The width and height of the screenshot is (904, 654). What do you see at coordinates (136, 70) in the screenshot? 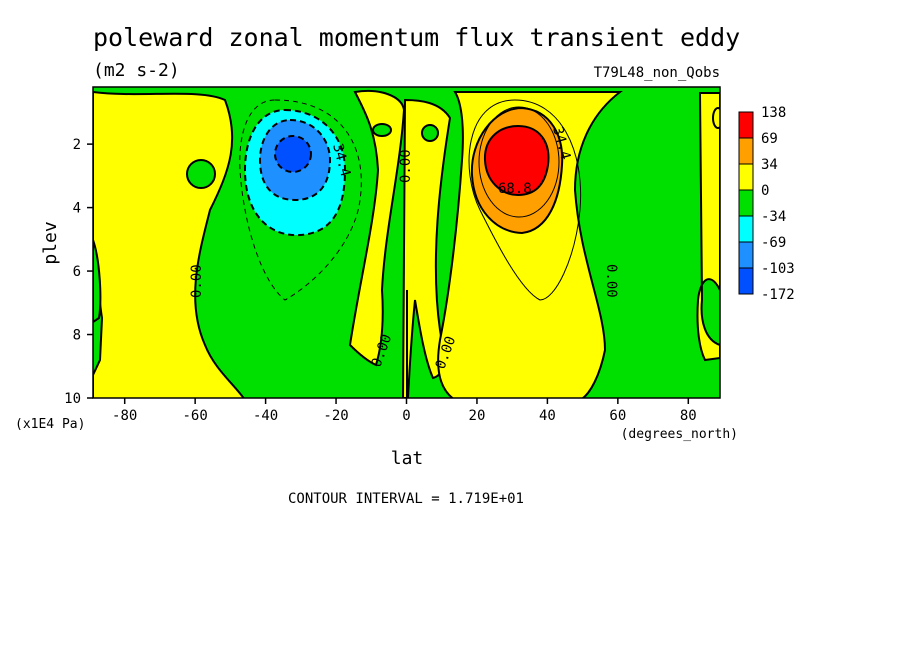
I see `chart-units: (m2 s-2)` at bounding box center [136, 70].